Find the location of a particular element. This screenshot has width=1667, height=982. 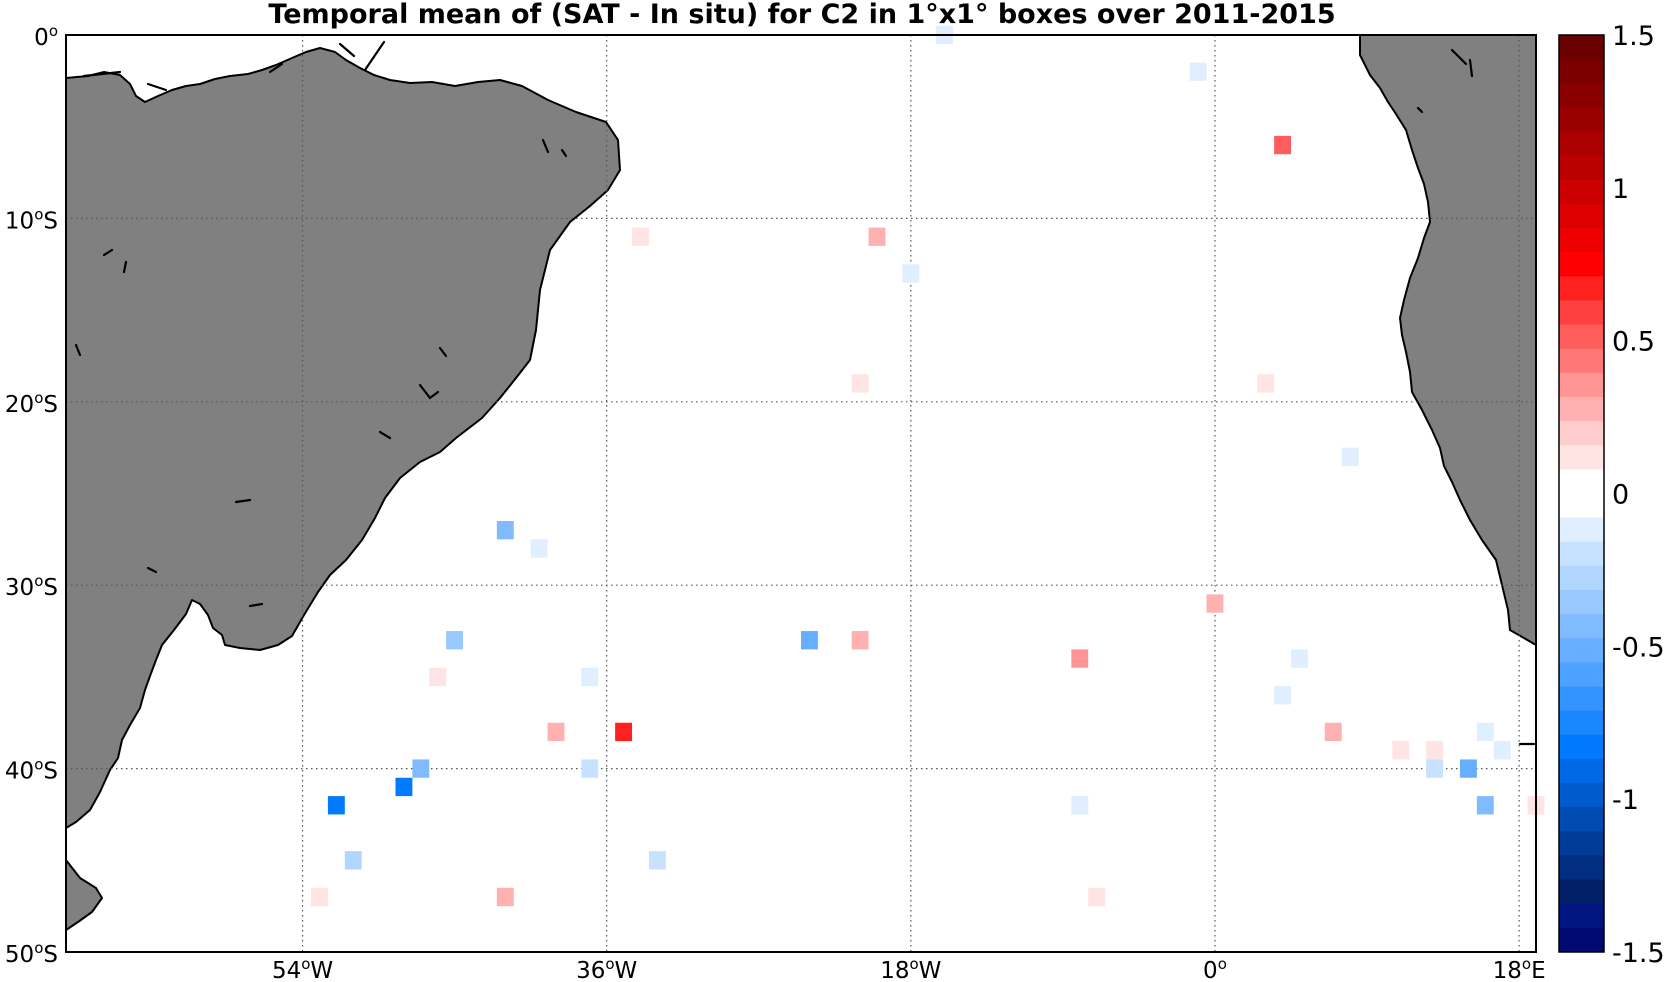

x-tick-label: 0o is located at coordinates (1215, 968).